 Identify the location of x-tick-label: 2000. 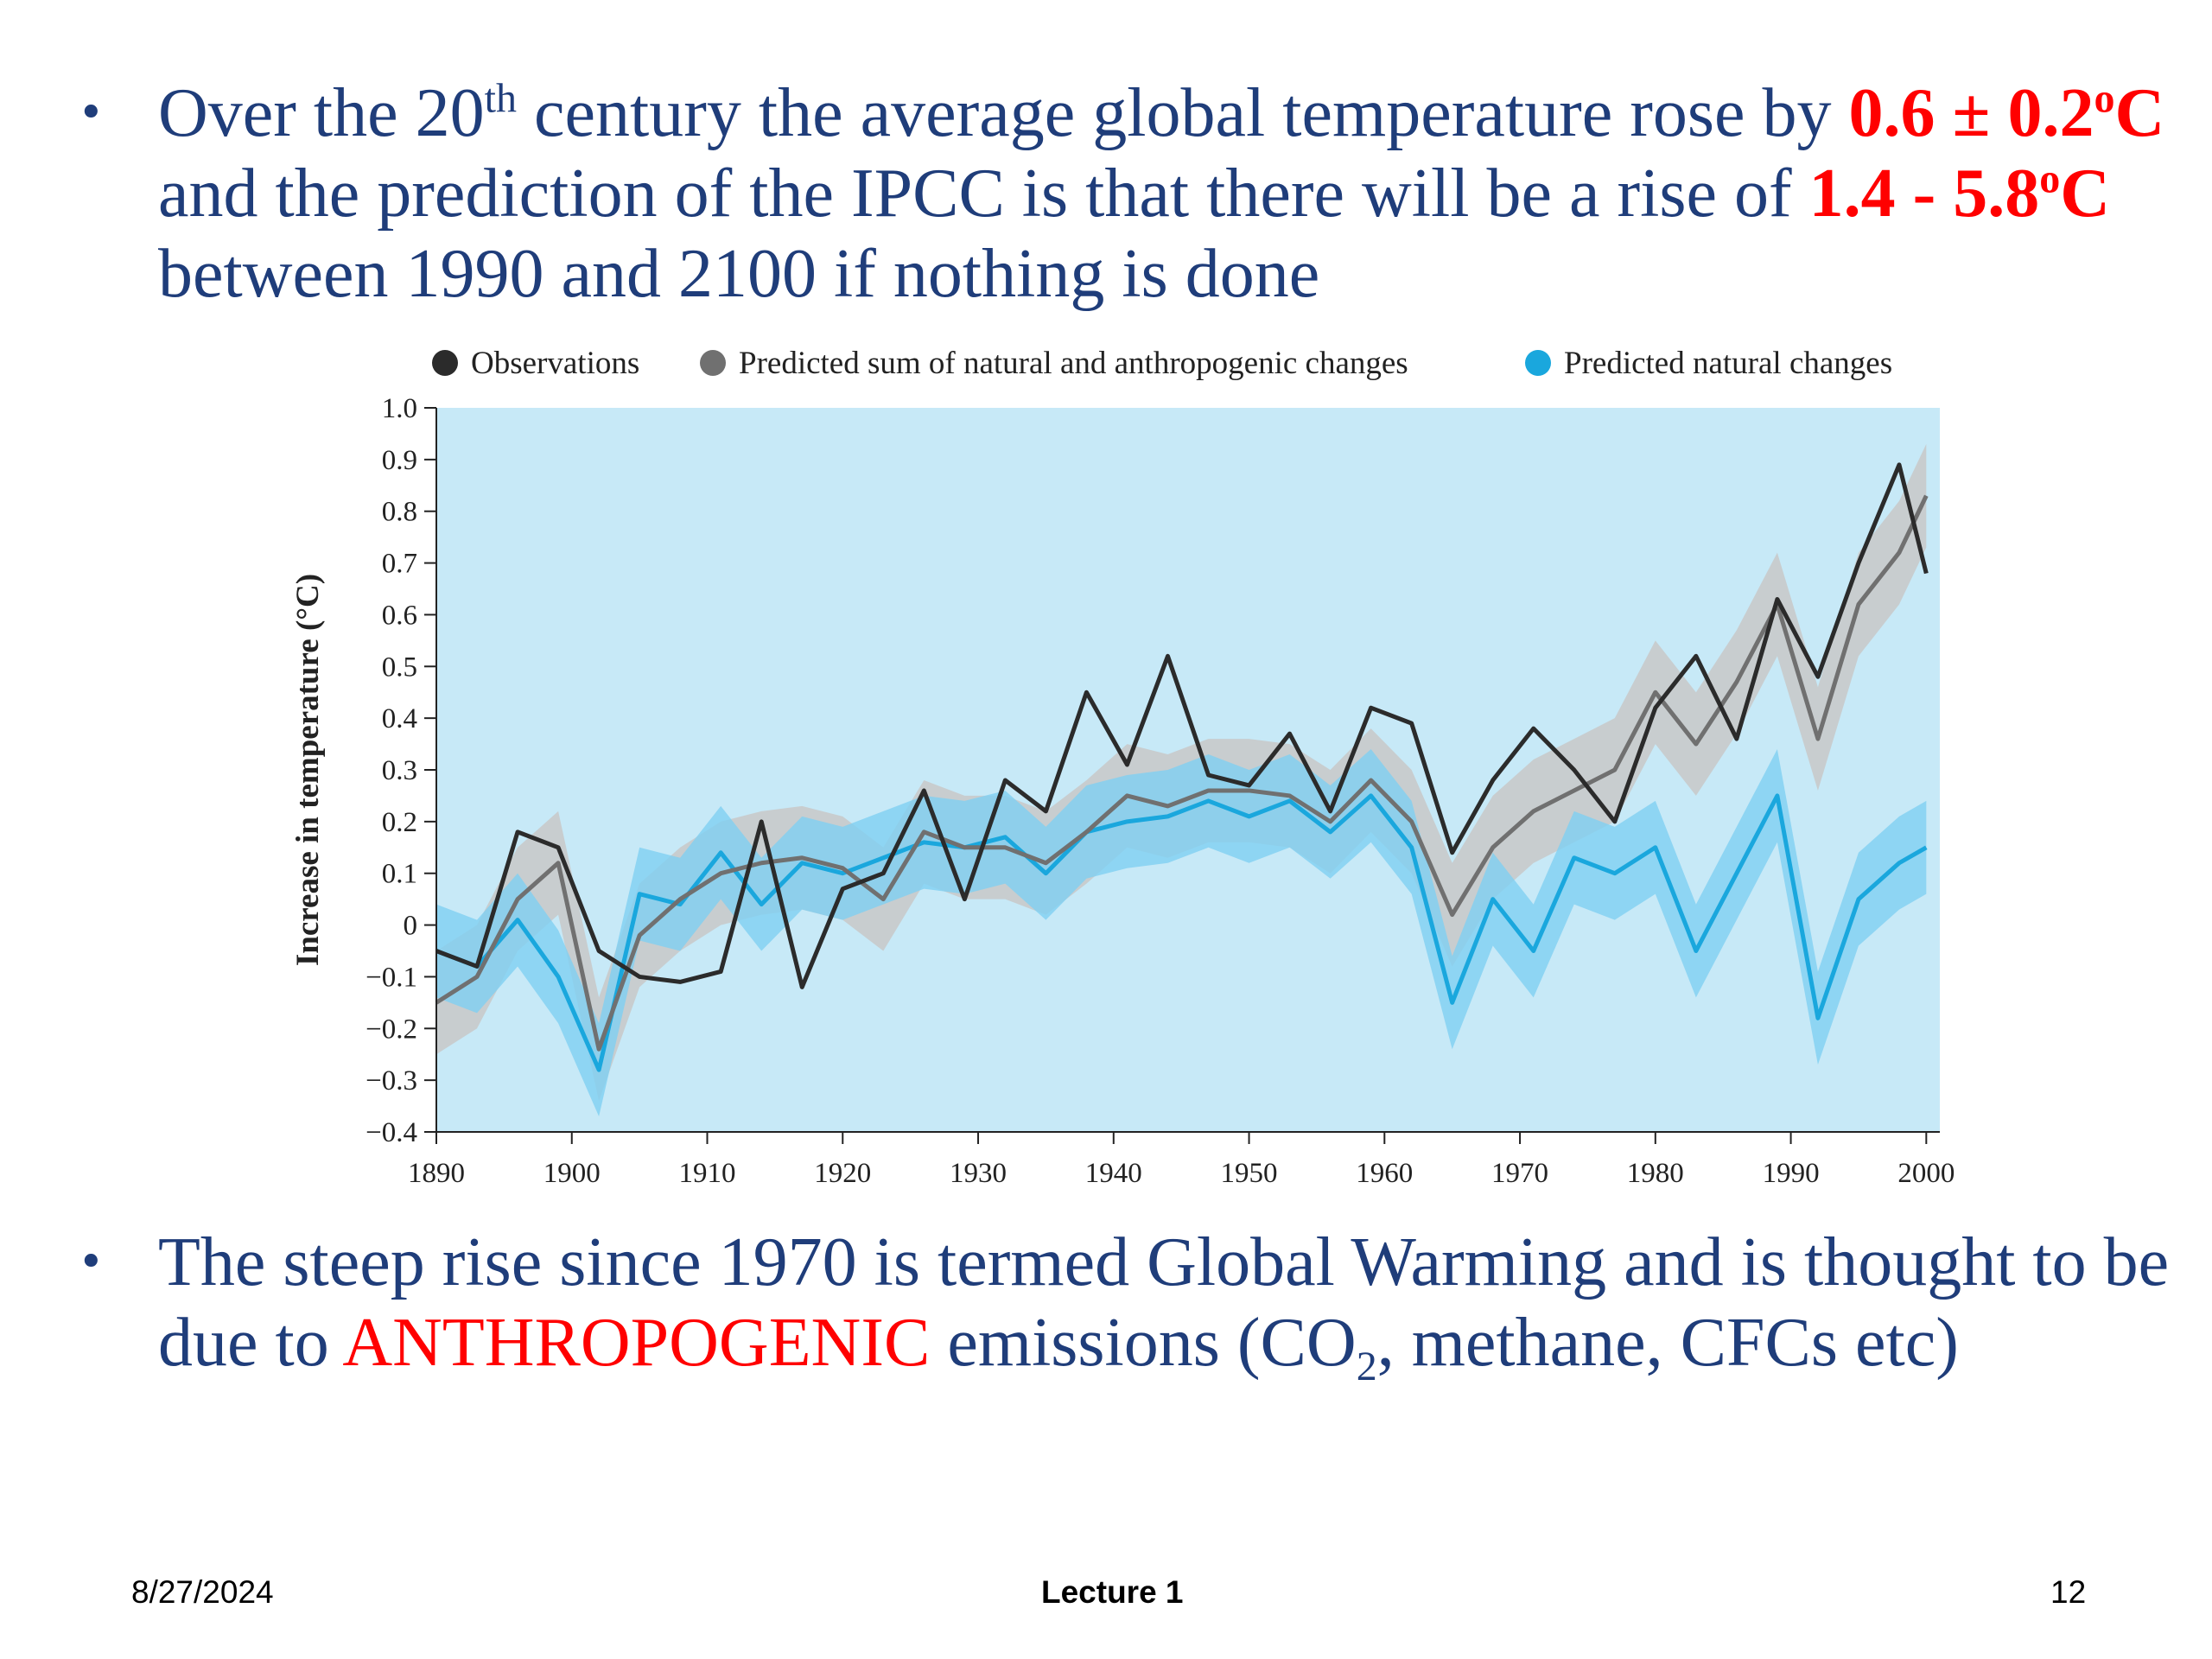
(1926, 1173).